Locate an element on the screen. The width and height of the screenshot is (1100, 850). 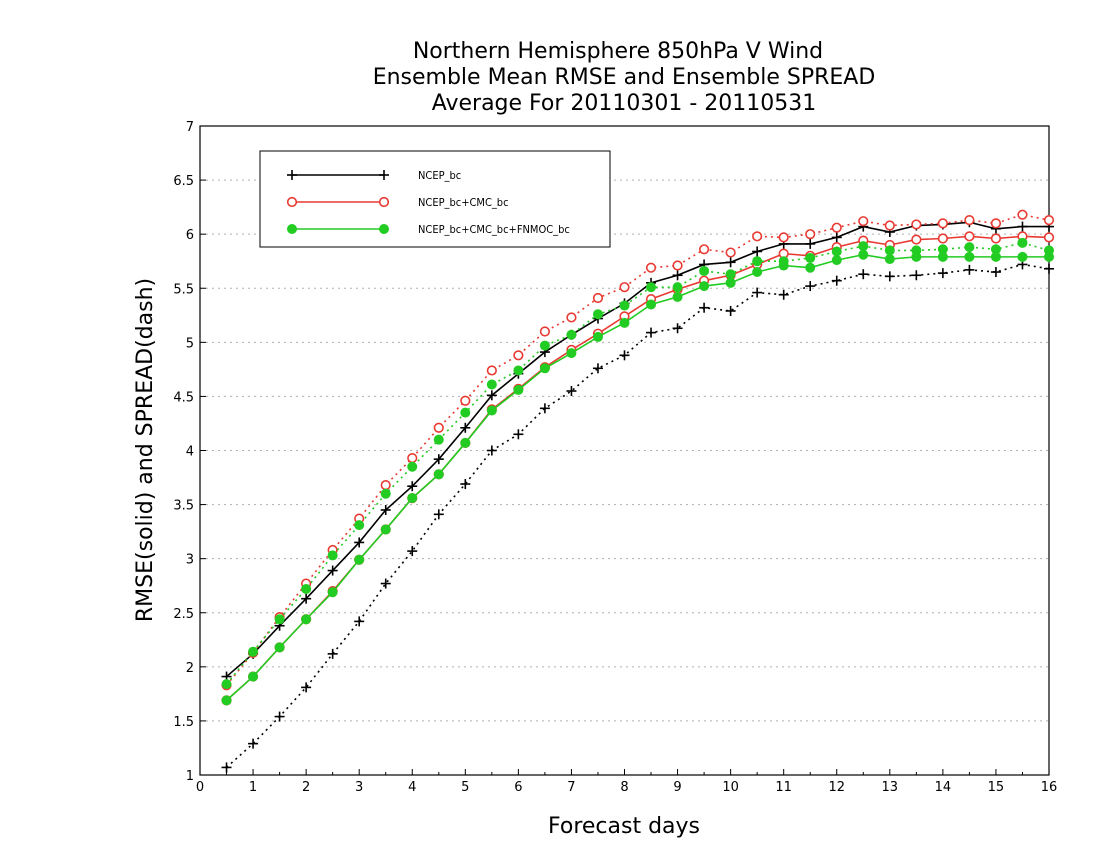
x-tick-label-16: 16 is located at coordinates (1049, 787).